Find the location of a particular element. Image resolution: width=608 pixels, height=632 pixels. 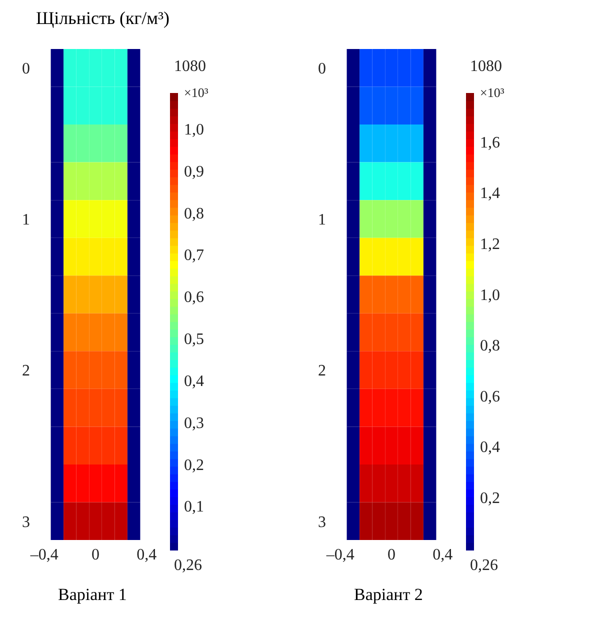

color-bar-label: 0,9 is located at coordinates (194, 171).